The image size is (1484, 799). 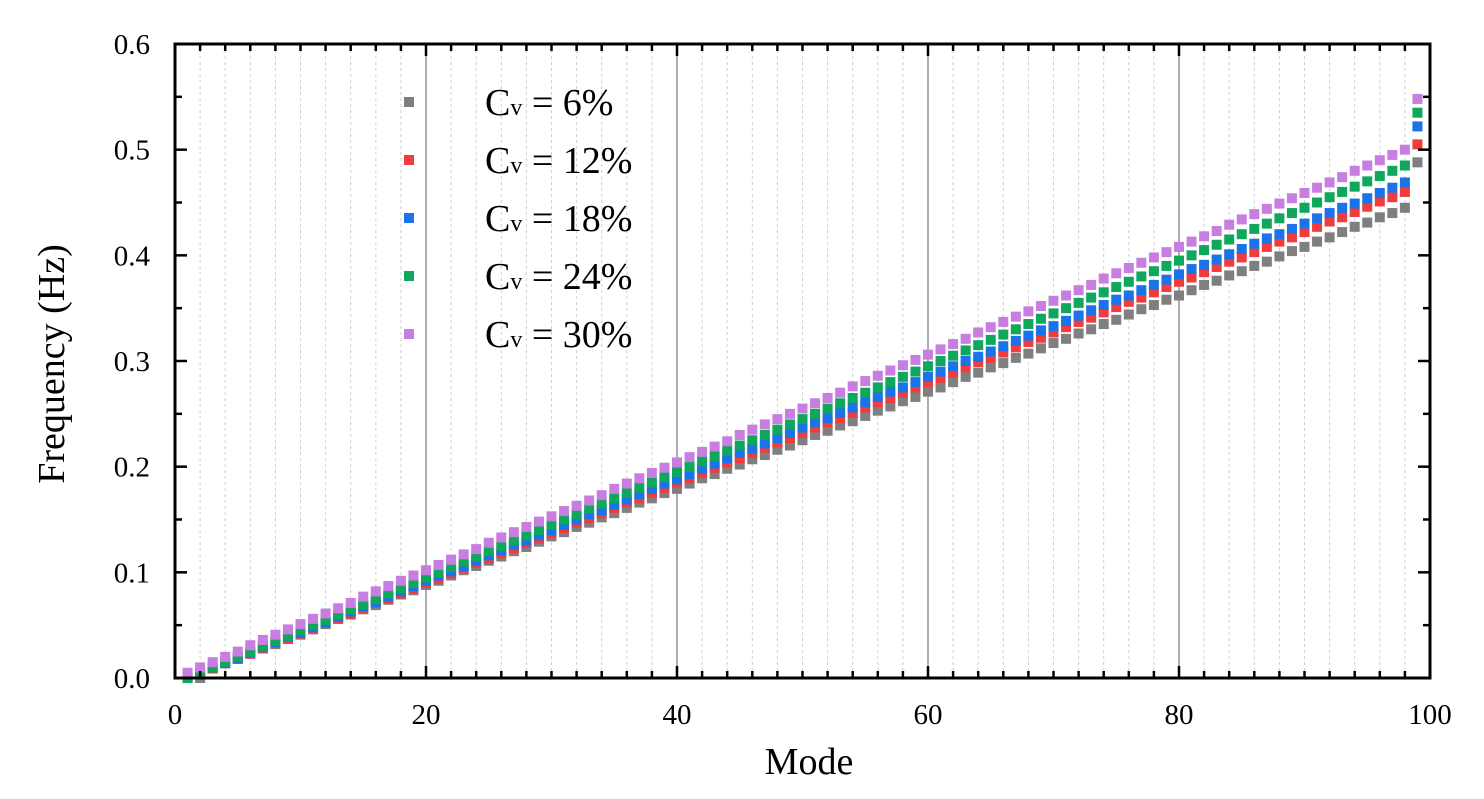 I want to click on y-tick-label: 0.5, so click(x=132, y=151).